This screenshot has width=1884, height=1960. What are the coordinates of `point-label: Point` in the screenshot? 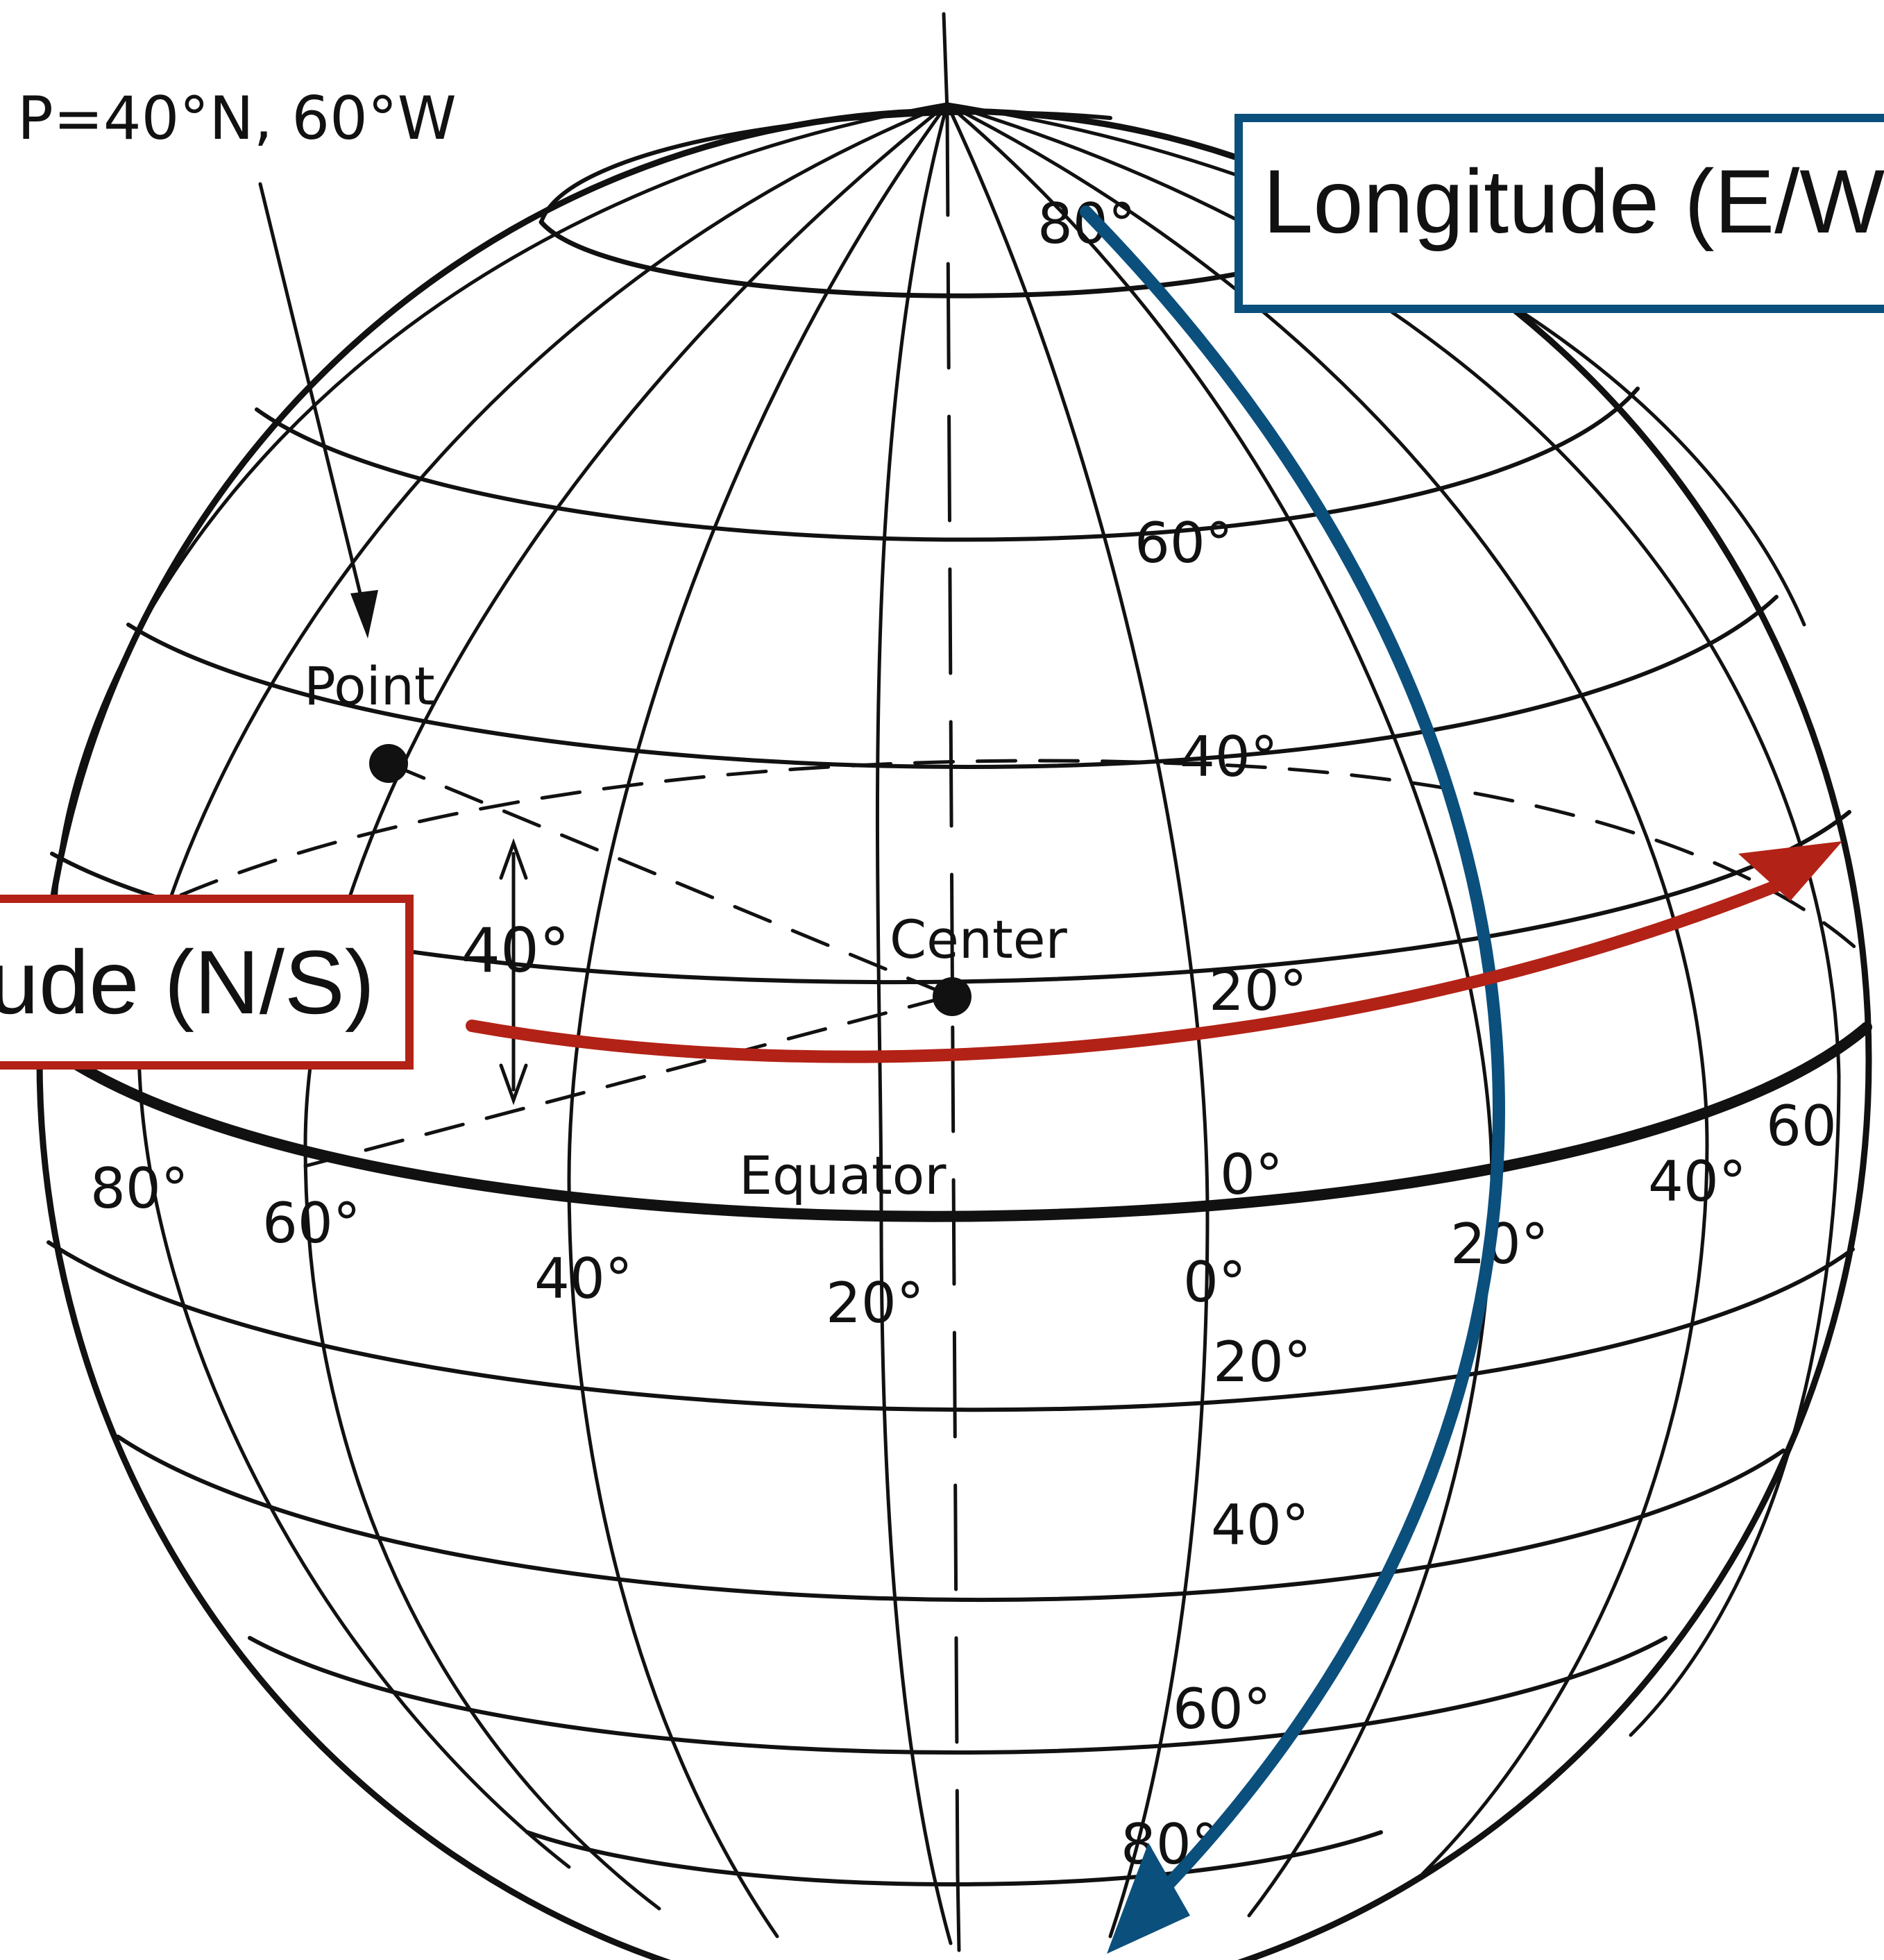 It's located at (369, 686).